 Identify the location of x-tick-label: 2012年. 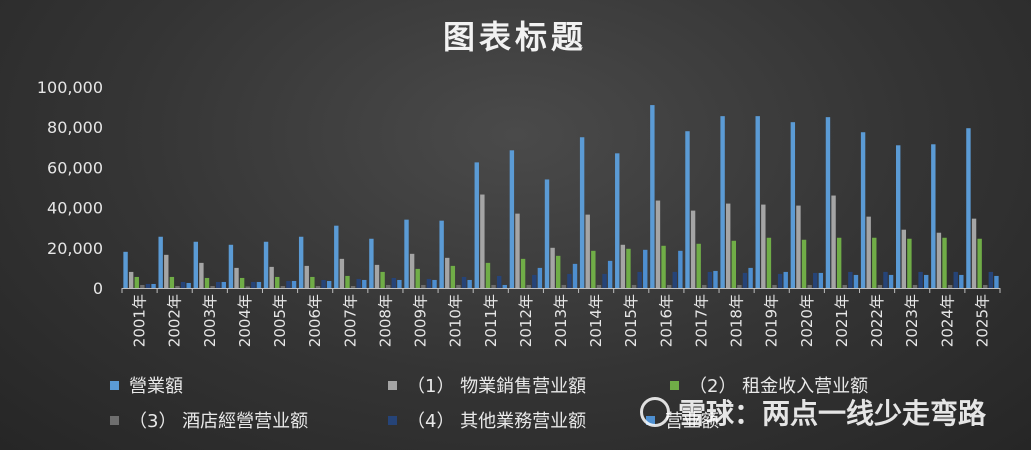
(526, 320).